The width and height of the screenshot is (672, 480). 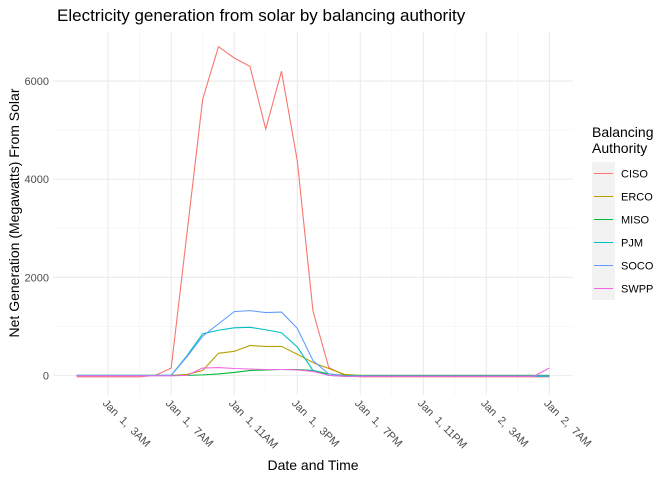 I want to click on y-axis-title: Net Generation (Megawatts) From Solar, so click(x=14, y=212).